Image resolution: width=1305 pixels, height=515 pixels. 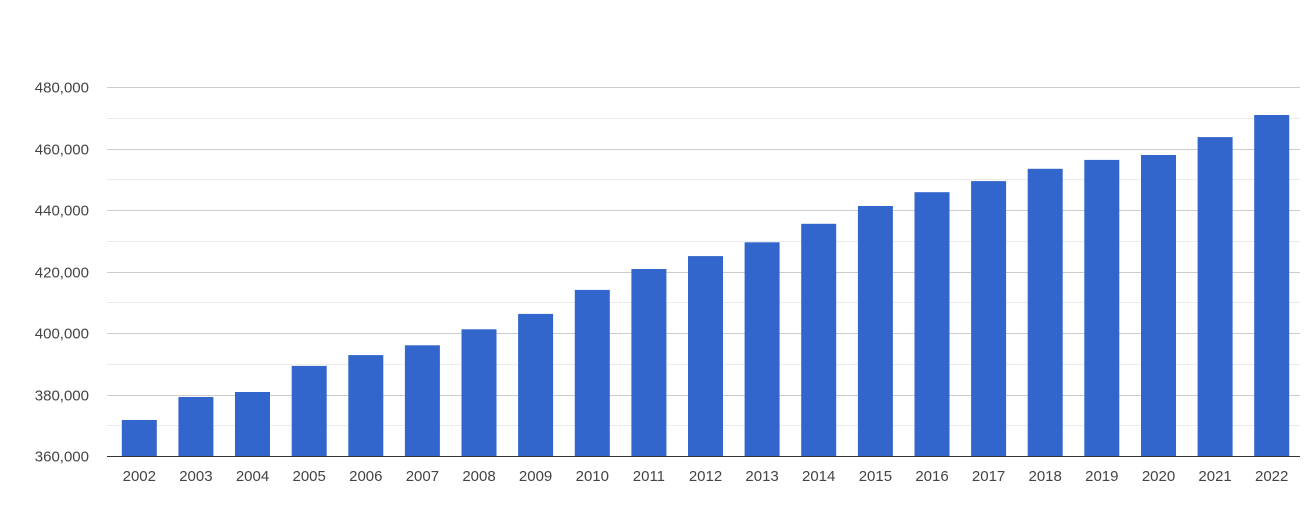 I want to click on bar-2003, so click(x=196, y=426).